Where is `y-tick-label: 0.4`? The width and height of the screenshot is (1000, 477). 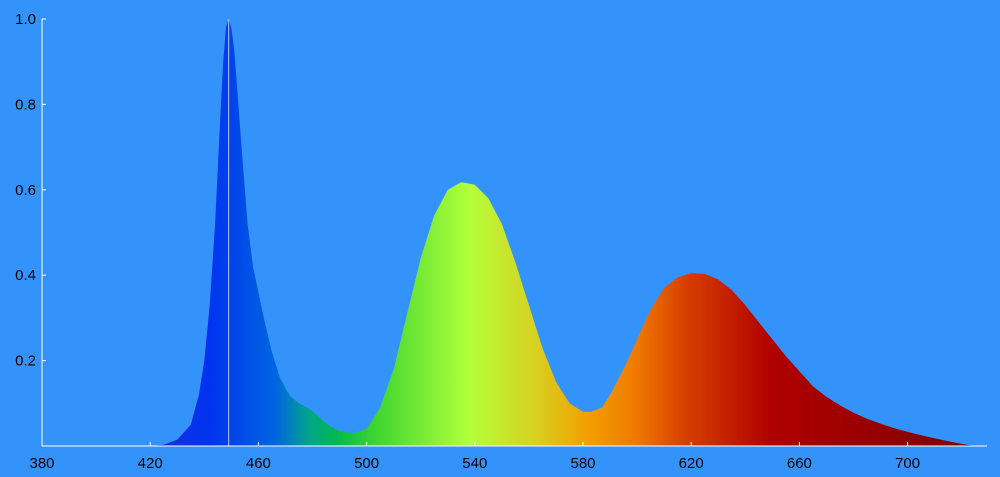
y-tick-label: 0.4 is located at coordinates (25, 275).